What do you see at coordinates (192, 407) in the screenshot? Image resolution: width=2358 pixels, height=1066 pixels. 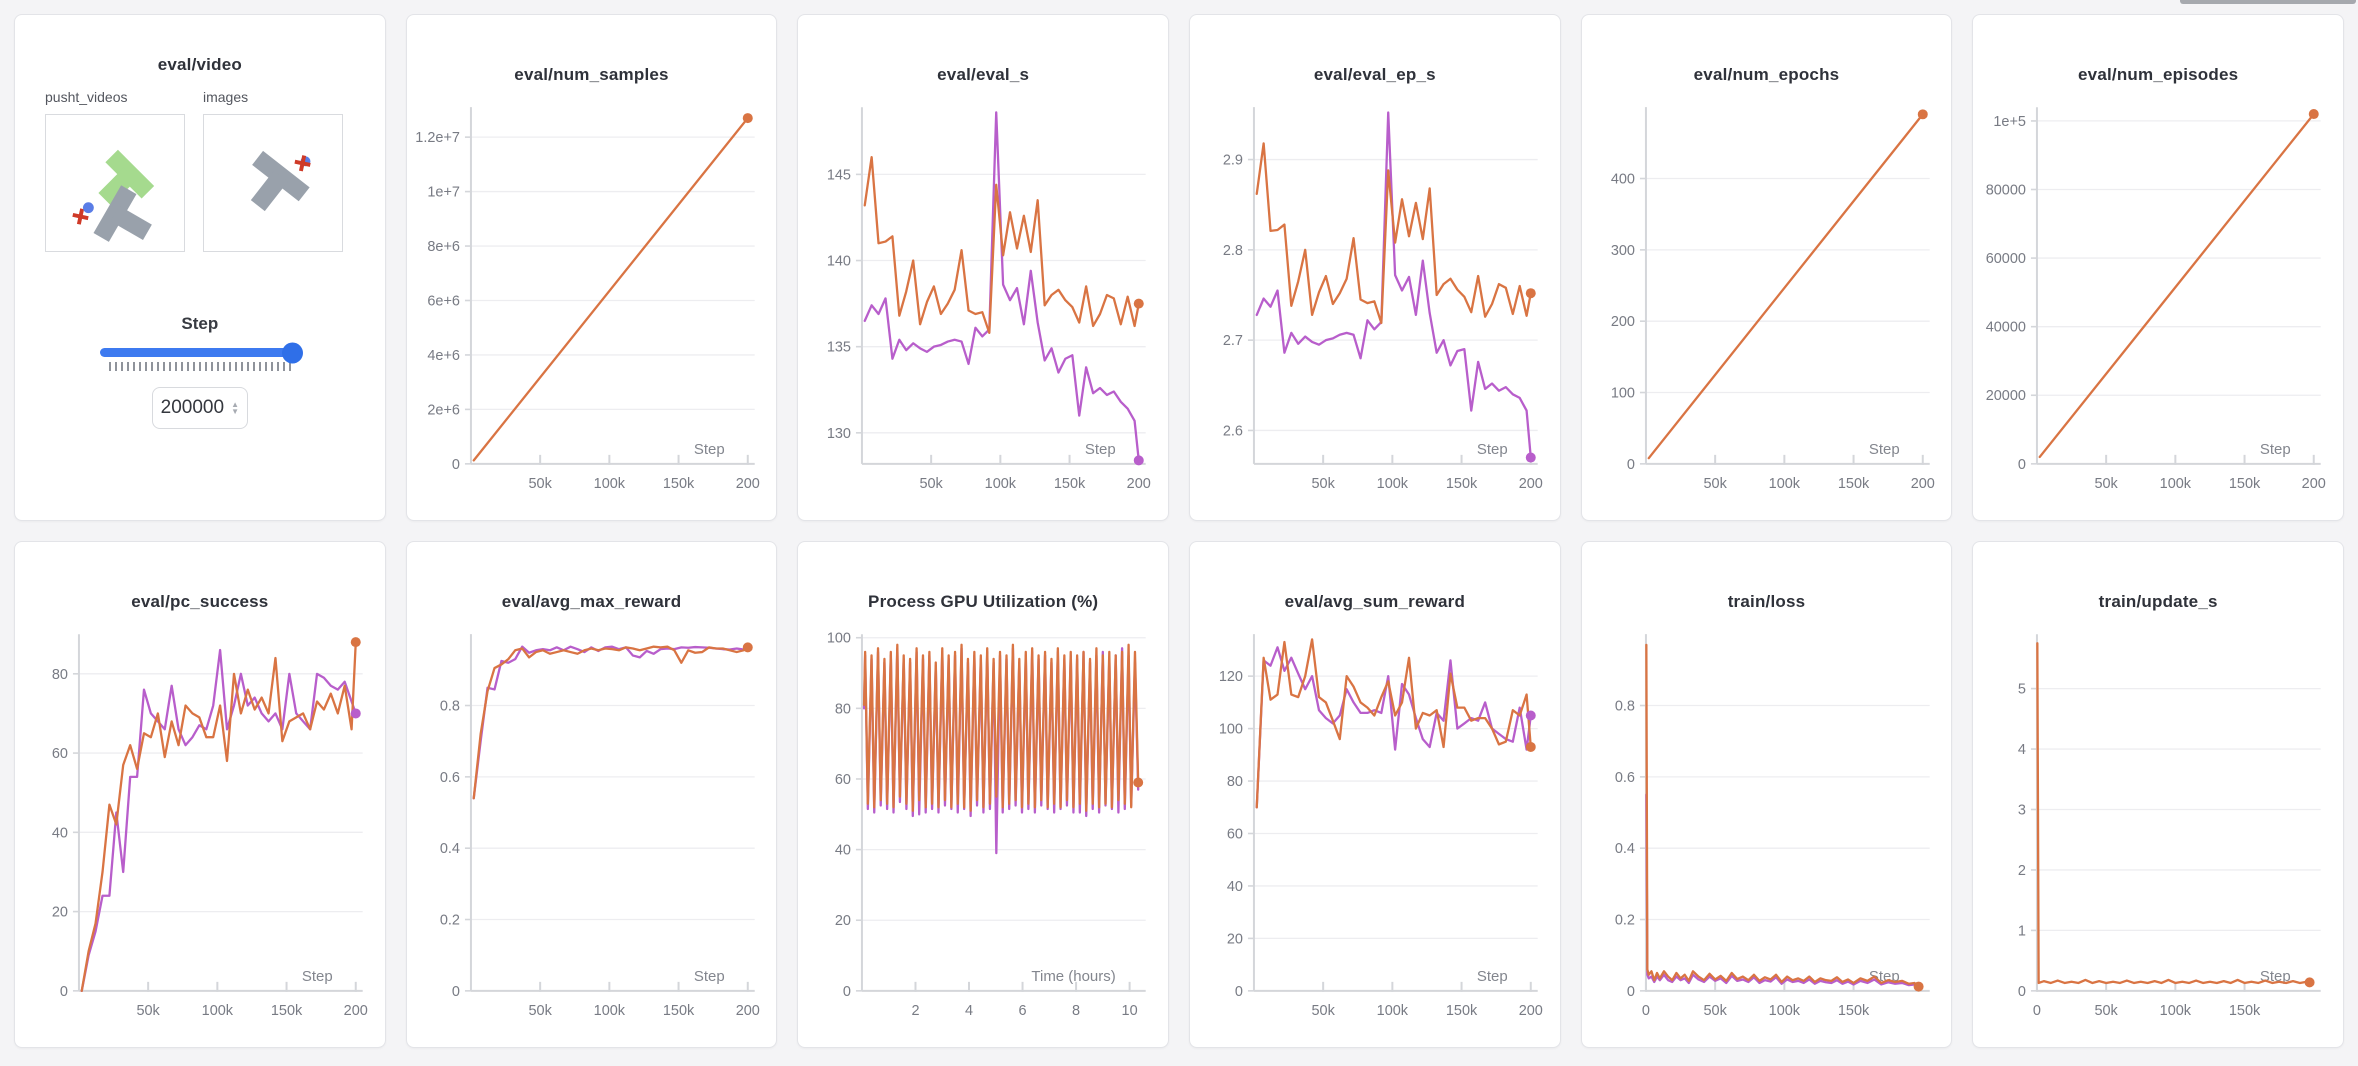 I see `step-value: 200000` at bounding box center [192, 407].